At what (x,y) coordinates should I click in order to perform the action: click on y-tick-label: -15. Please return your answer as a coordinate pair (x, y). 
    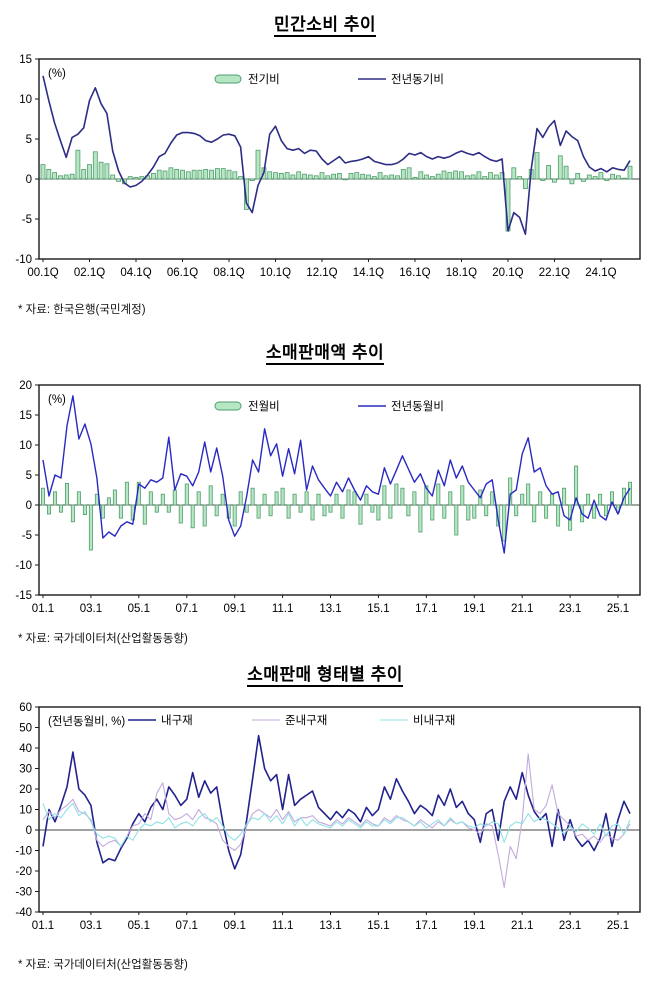
    Looking at the image, I should click on (23, 596).